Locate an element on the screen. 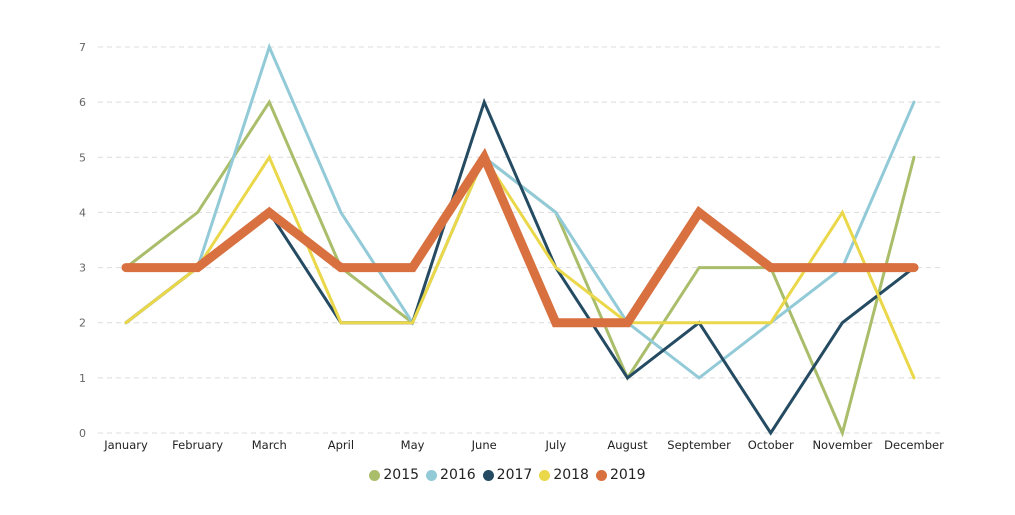  x-tick-label: March is located at coordinates (269, 445).